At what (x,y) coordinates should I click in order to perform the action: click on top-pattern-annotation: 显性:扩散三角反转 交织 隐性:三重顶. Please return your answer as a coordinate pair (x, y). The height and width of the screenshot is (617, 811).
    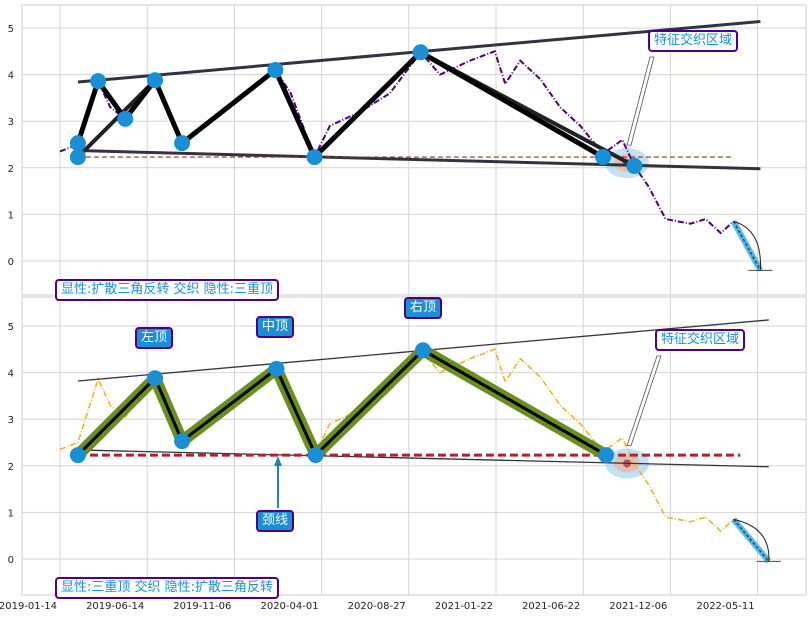
    Looking at the image, I should click on (167, 290).